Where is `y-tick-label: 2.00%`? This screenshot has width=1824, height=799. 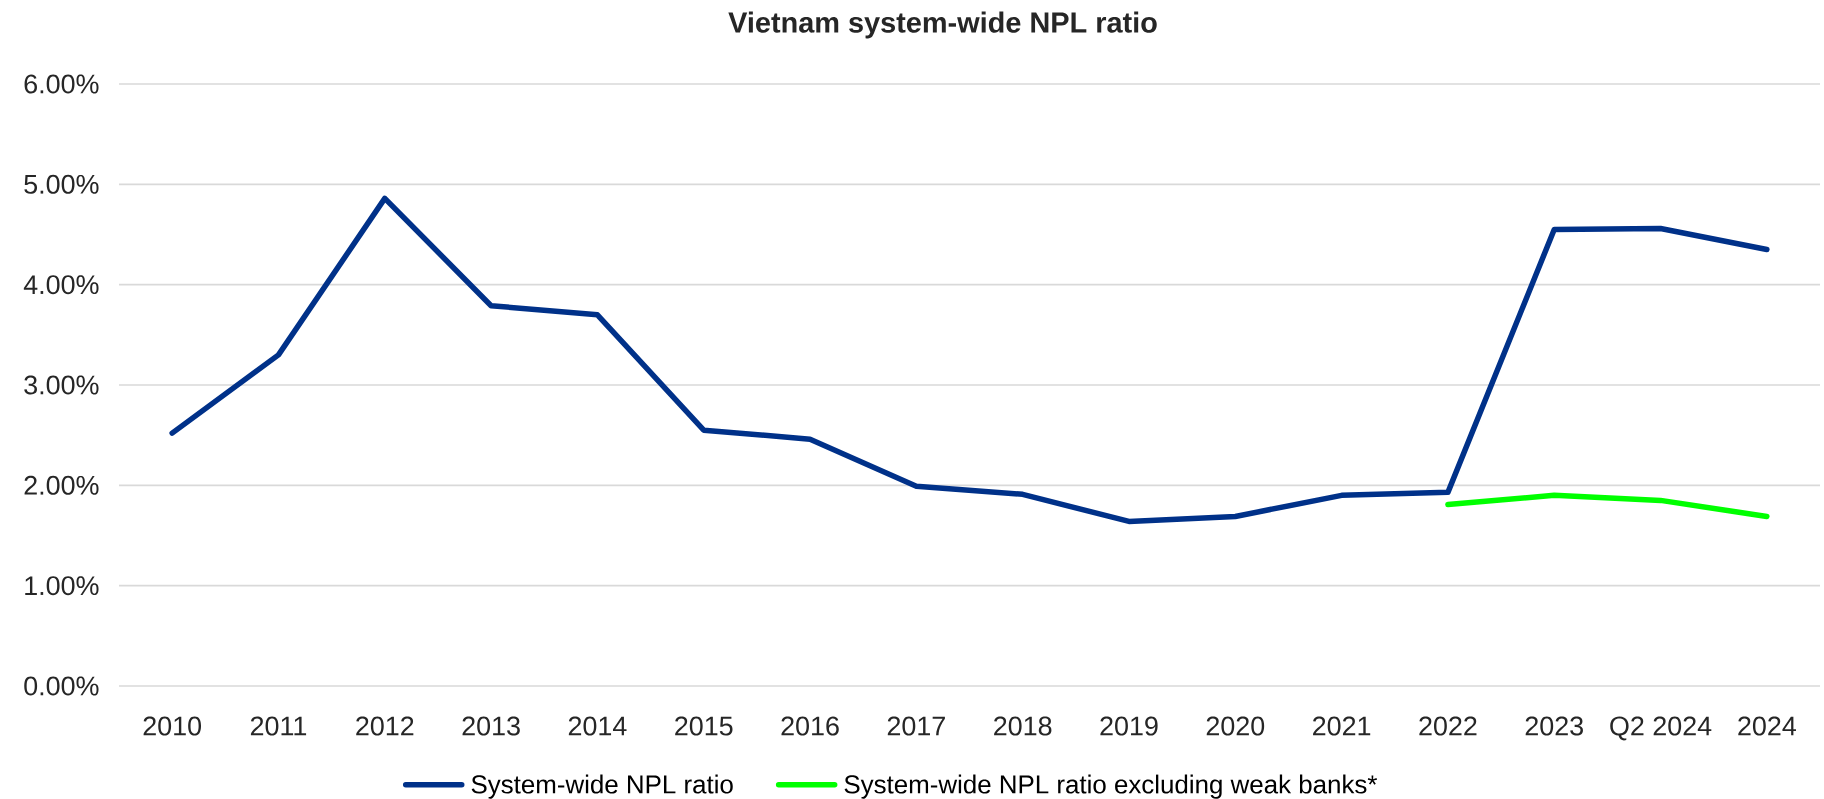
y-tick-label: 2.00% is located at coordinates (61, 485).